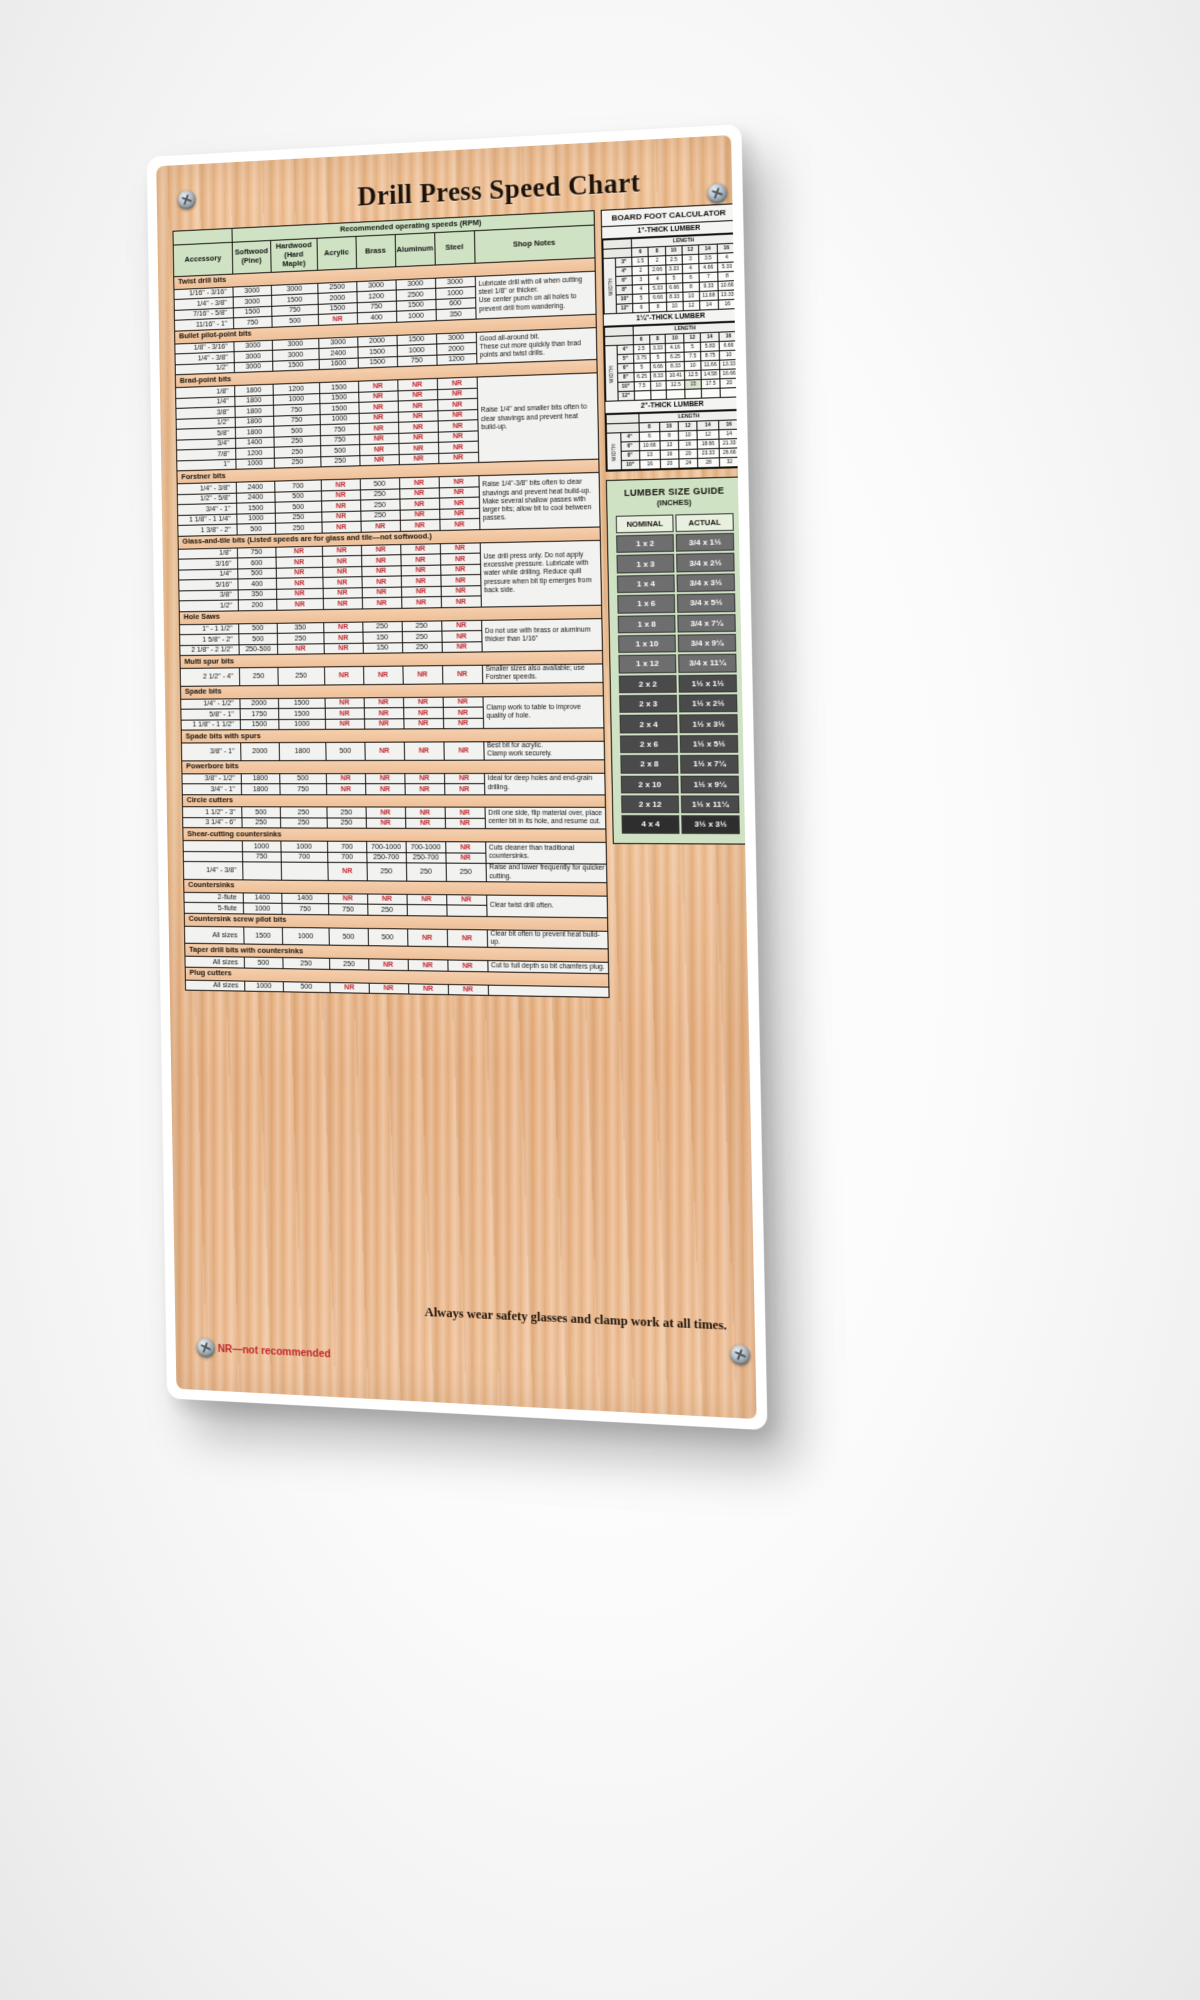 This screenshot has width=1200, height=2000. What do you see at coordinates (669, 216) in the screenshot?
I see `board-foot-title: BOARD FOOT CALCULATOR` at bounding box center [669, 216].